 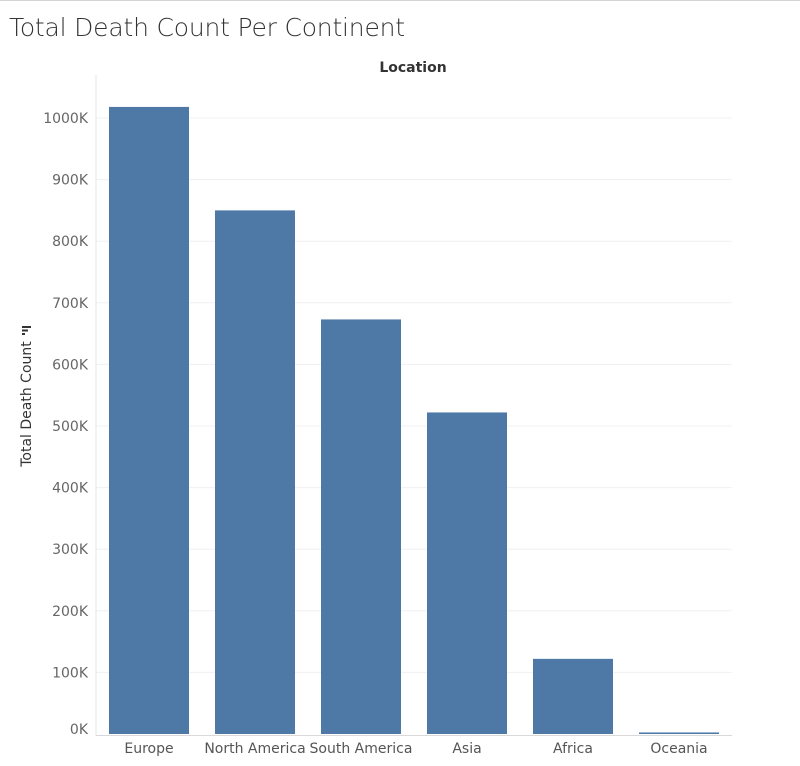 I want to click on y-tick-label: 500K, so click(x=70, y=427).